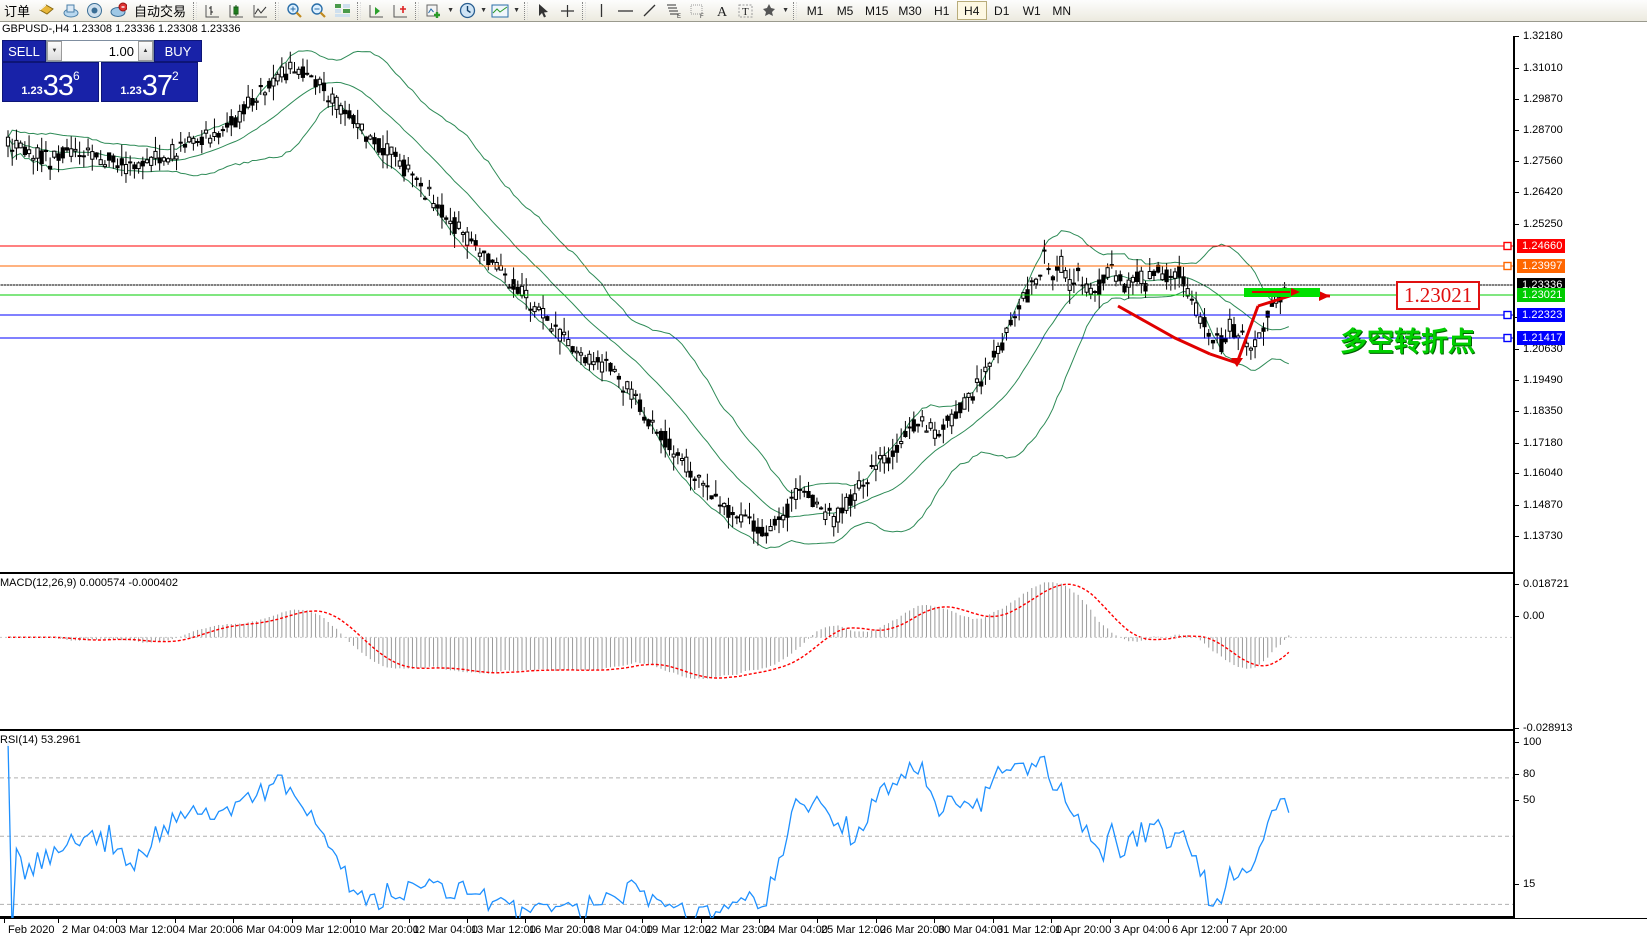 Image resolution: width=1647 pixels, height=943 pixels. I want to click on buy-price-prefix: 1.23, so click(131, 91).